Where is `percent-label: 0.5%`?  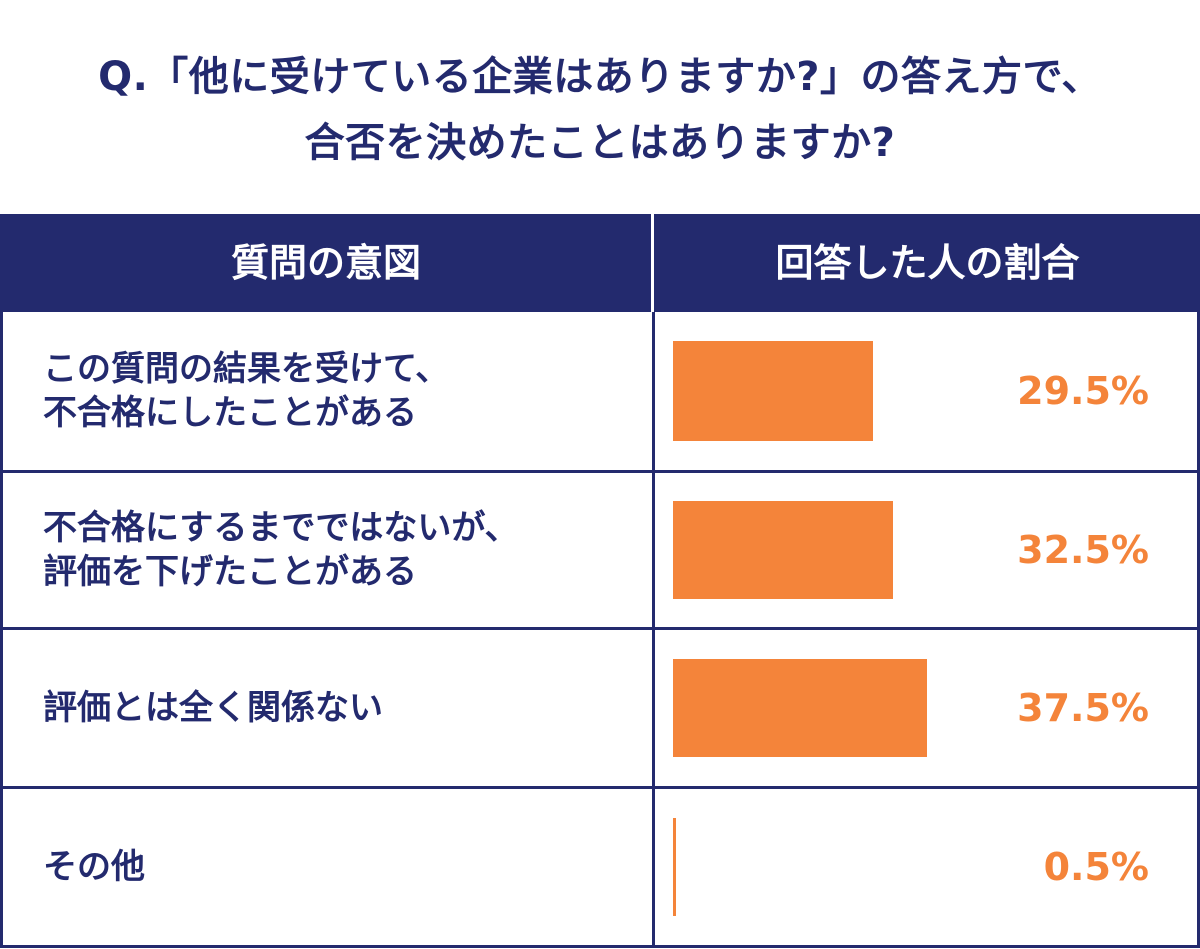
percent-label: 0.5% is located at coordinates (1096, 867).